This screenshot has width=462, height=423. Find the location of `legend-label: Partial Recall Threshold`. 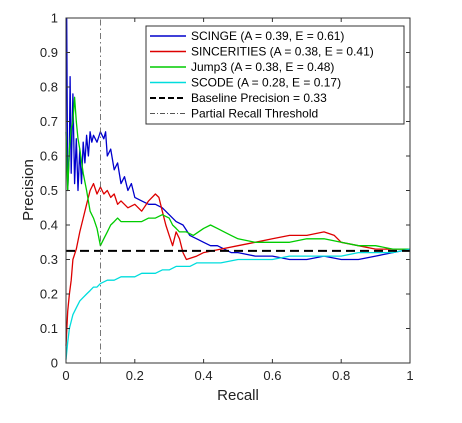

legend-label: Partial Recall Threshold is located at coordinates (254, 114).